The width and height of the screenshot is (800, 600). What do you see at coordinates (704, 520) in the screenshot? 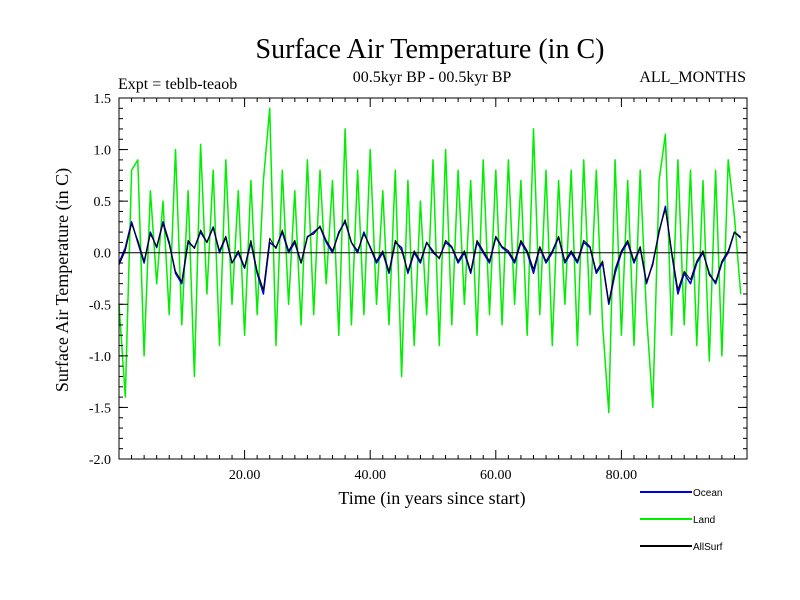
I see `legend-label-land: Land` at bounding box center [704, 520].